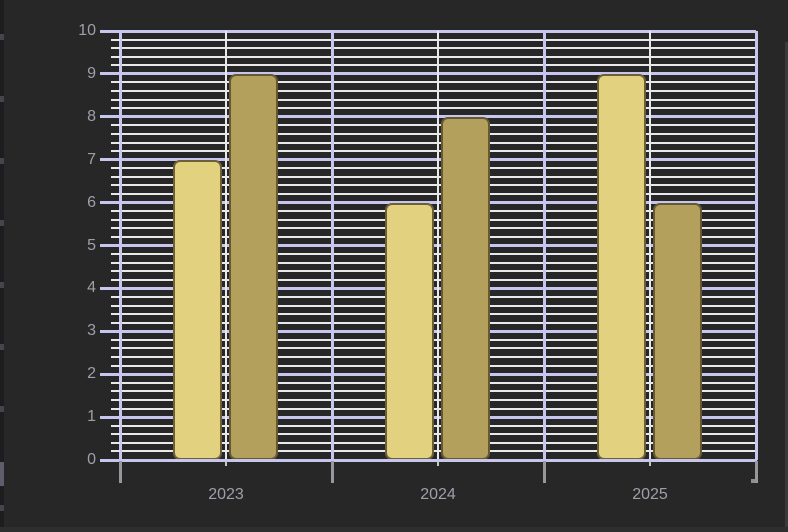 Image resolution: width=788 pixels, height=532 pixels. Describe the element at coordinates (753, 481) in the screenshot. I see `resize-grip-dot` at that location.